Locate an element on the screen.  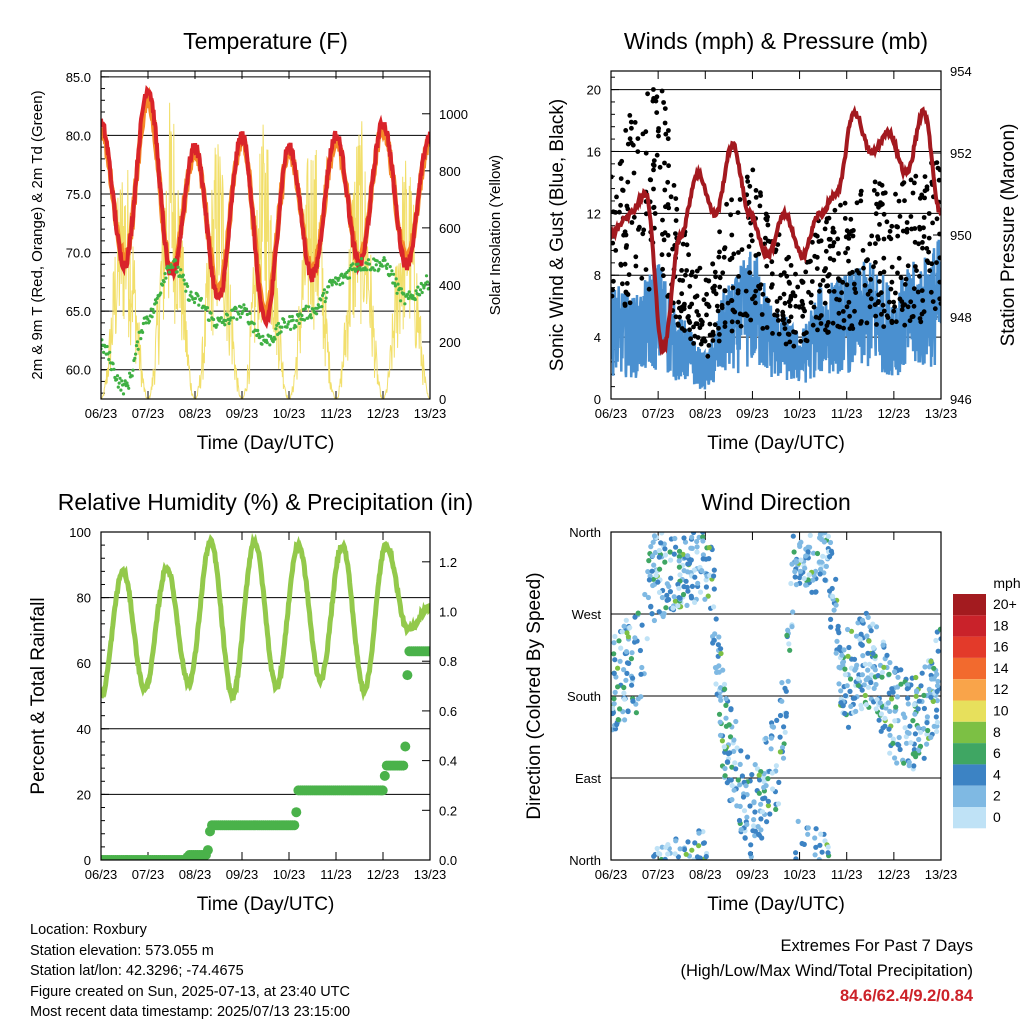
legend-label: 6 is located at coordinates (997, 753).